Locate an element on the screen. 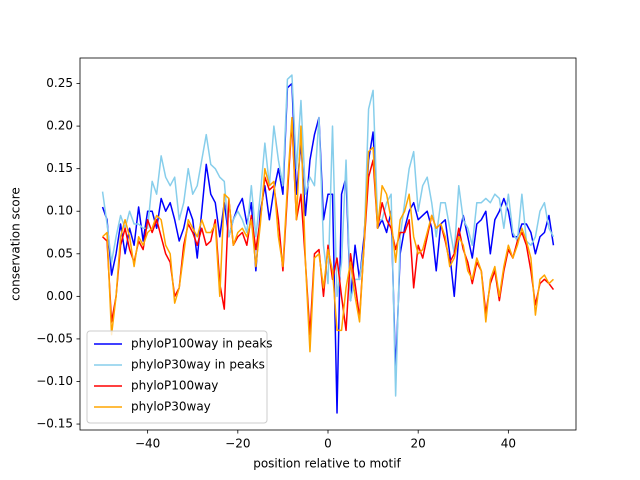  x-tick-label: −40 is located at coordinates (147, 444).